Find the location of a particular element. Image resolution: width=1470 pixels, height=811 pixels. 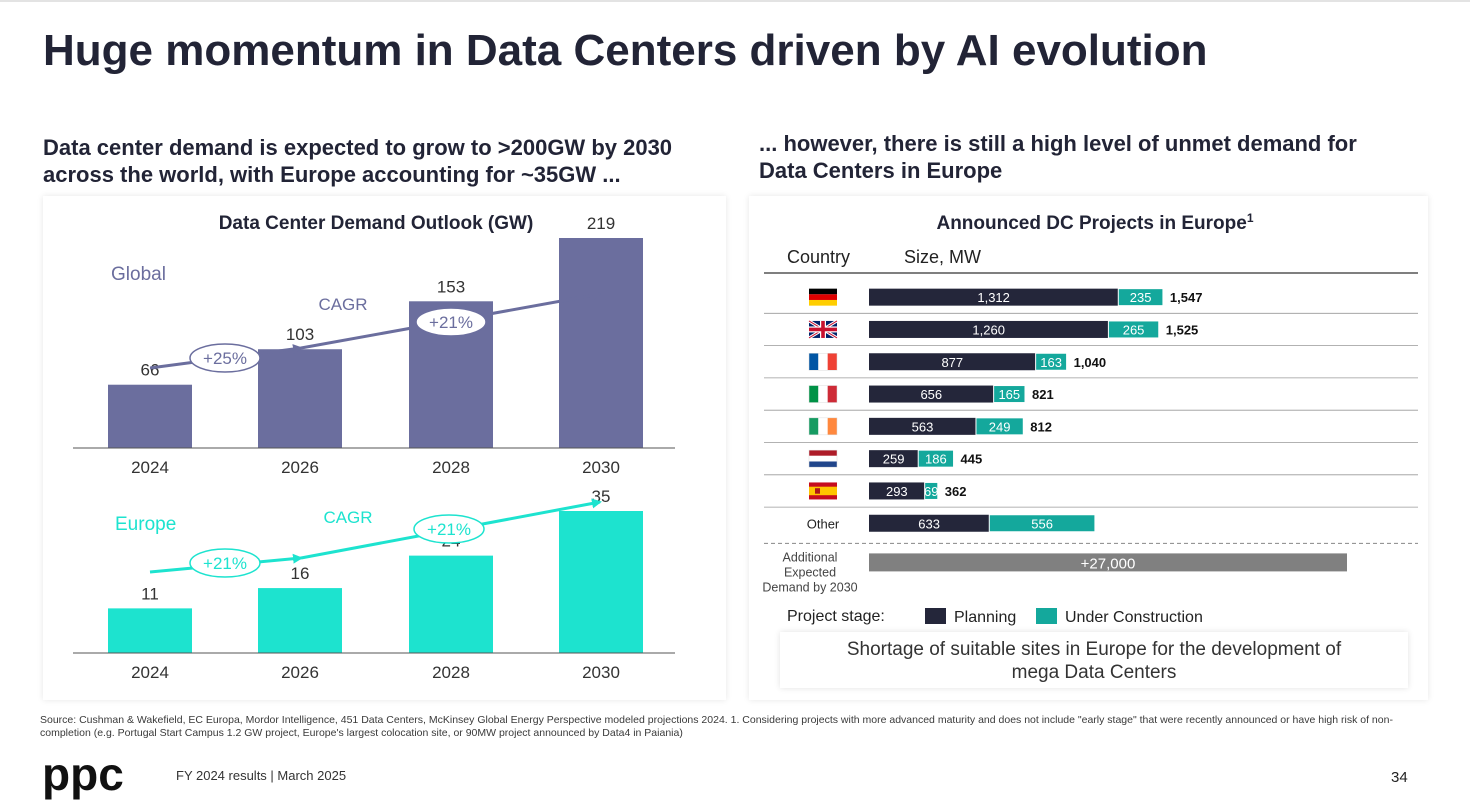

bar-total-label-3: 821 is located at coordinates (1043, 394).